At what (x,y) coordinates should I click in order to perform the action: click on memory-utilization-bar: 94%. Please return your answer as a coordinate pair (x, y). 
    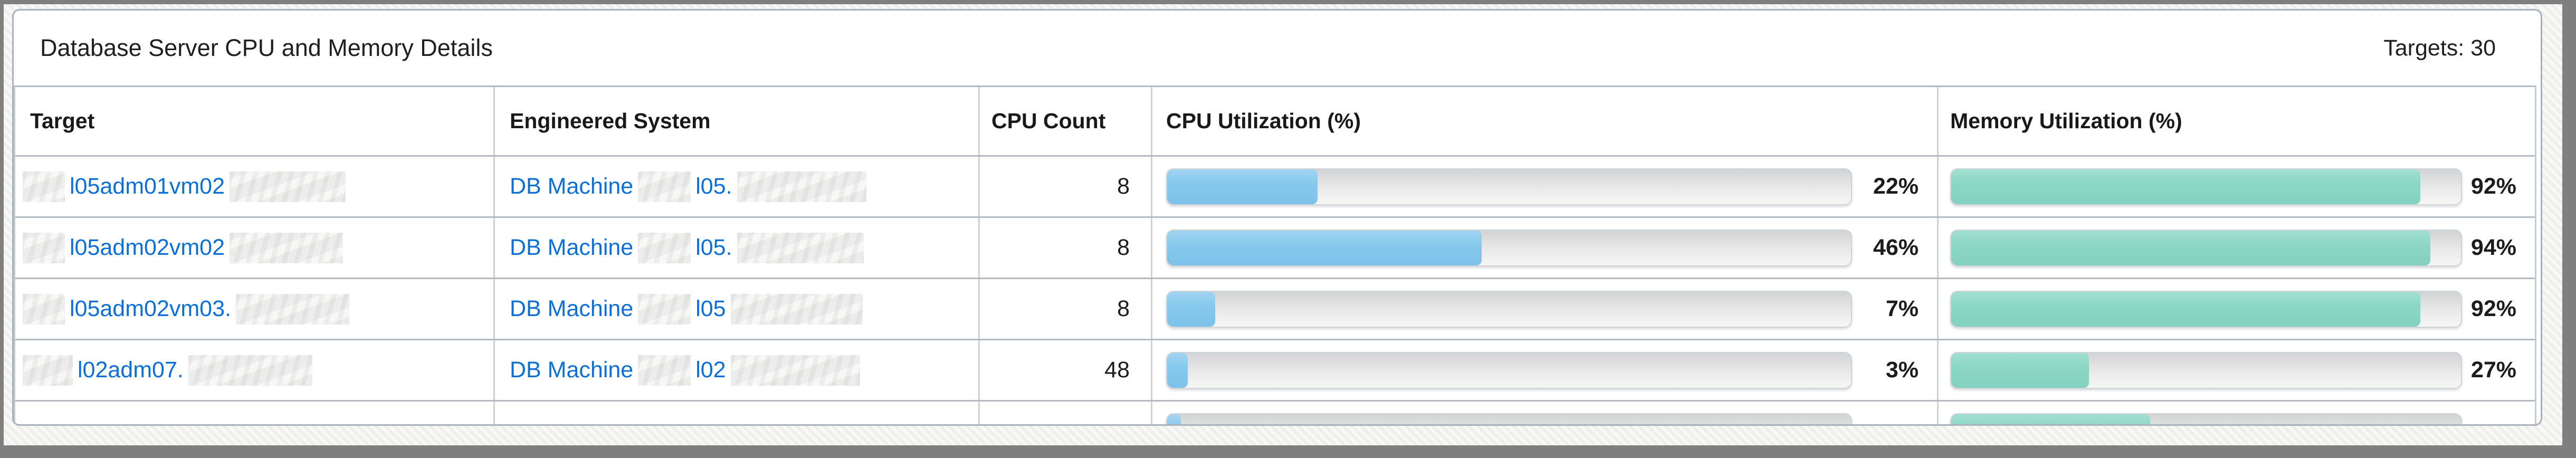
    Looking at the image, I should click on (2237, 247).